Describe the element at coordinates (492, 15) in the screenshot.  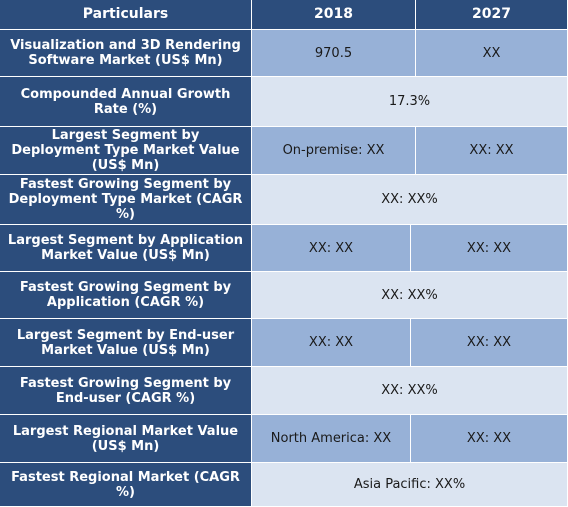
I see `header-year-2027: 2027` at that location.